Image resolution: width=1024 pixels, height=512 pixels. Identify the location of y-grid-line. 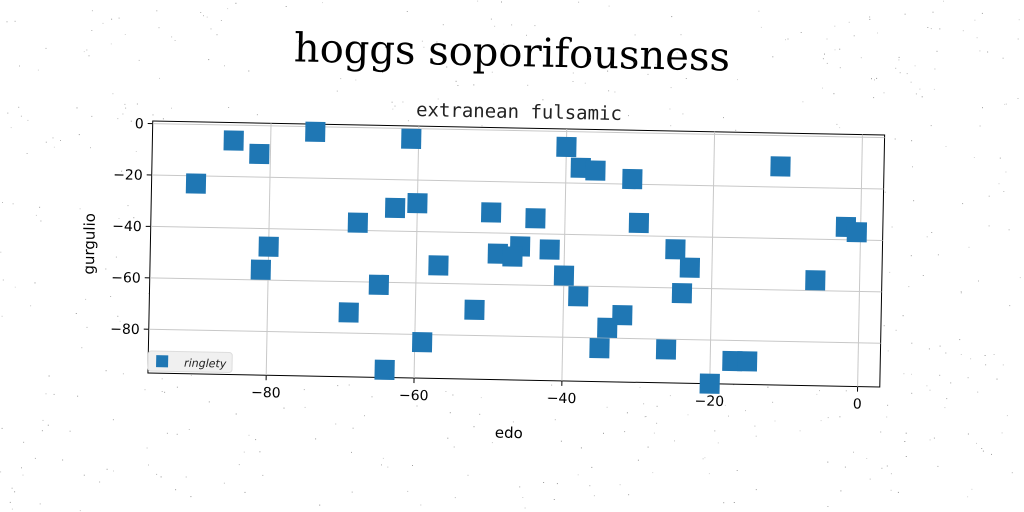
(514, 336).